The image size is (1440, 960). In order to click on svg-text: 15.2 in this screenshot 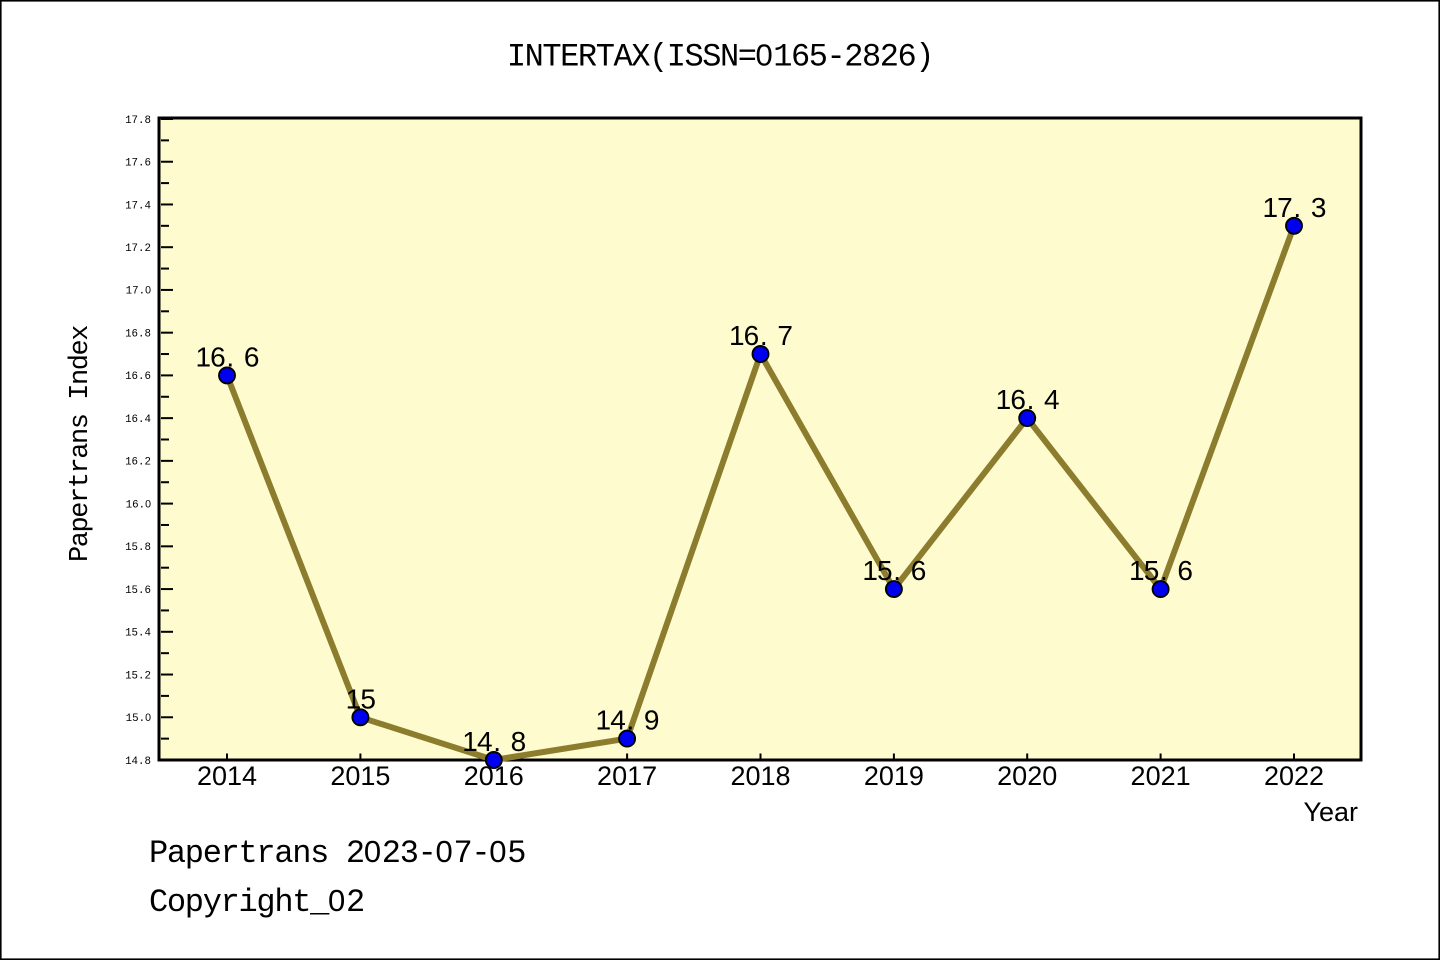, I will do `click(138, 676)`.